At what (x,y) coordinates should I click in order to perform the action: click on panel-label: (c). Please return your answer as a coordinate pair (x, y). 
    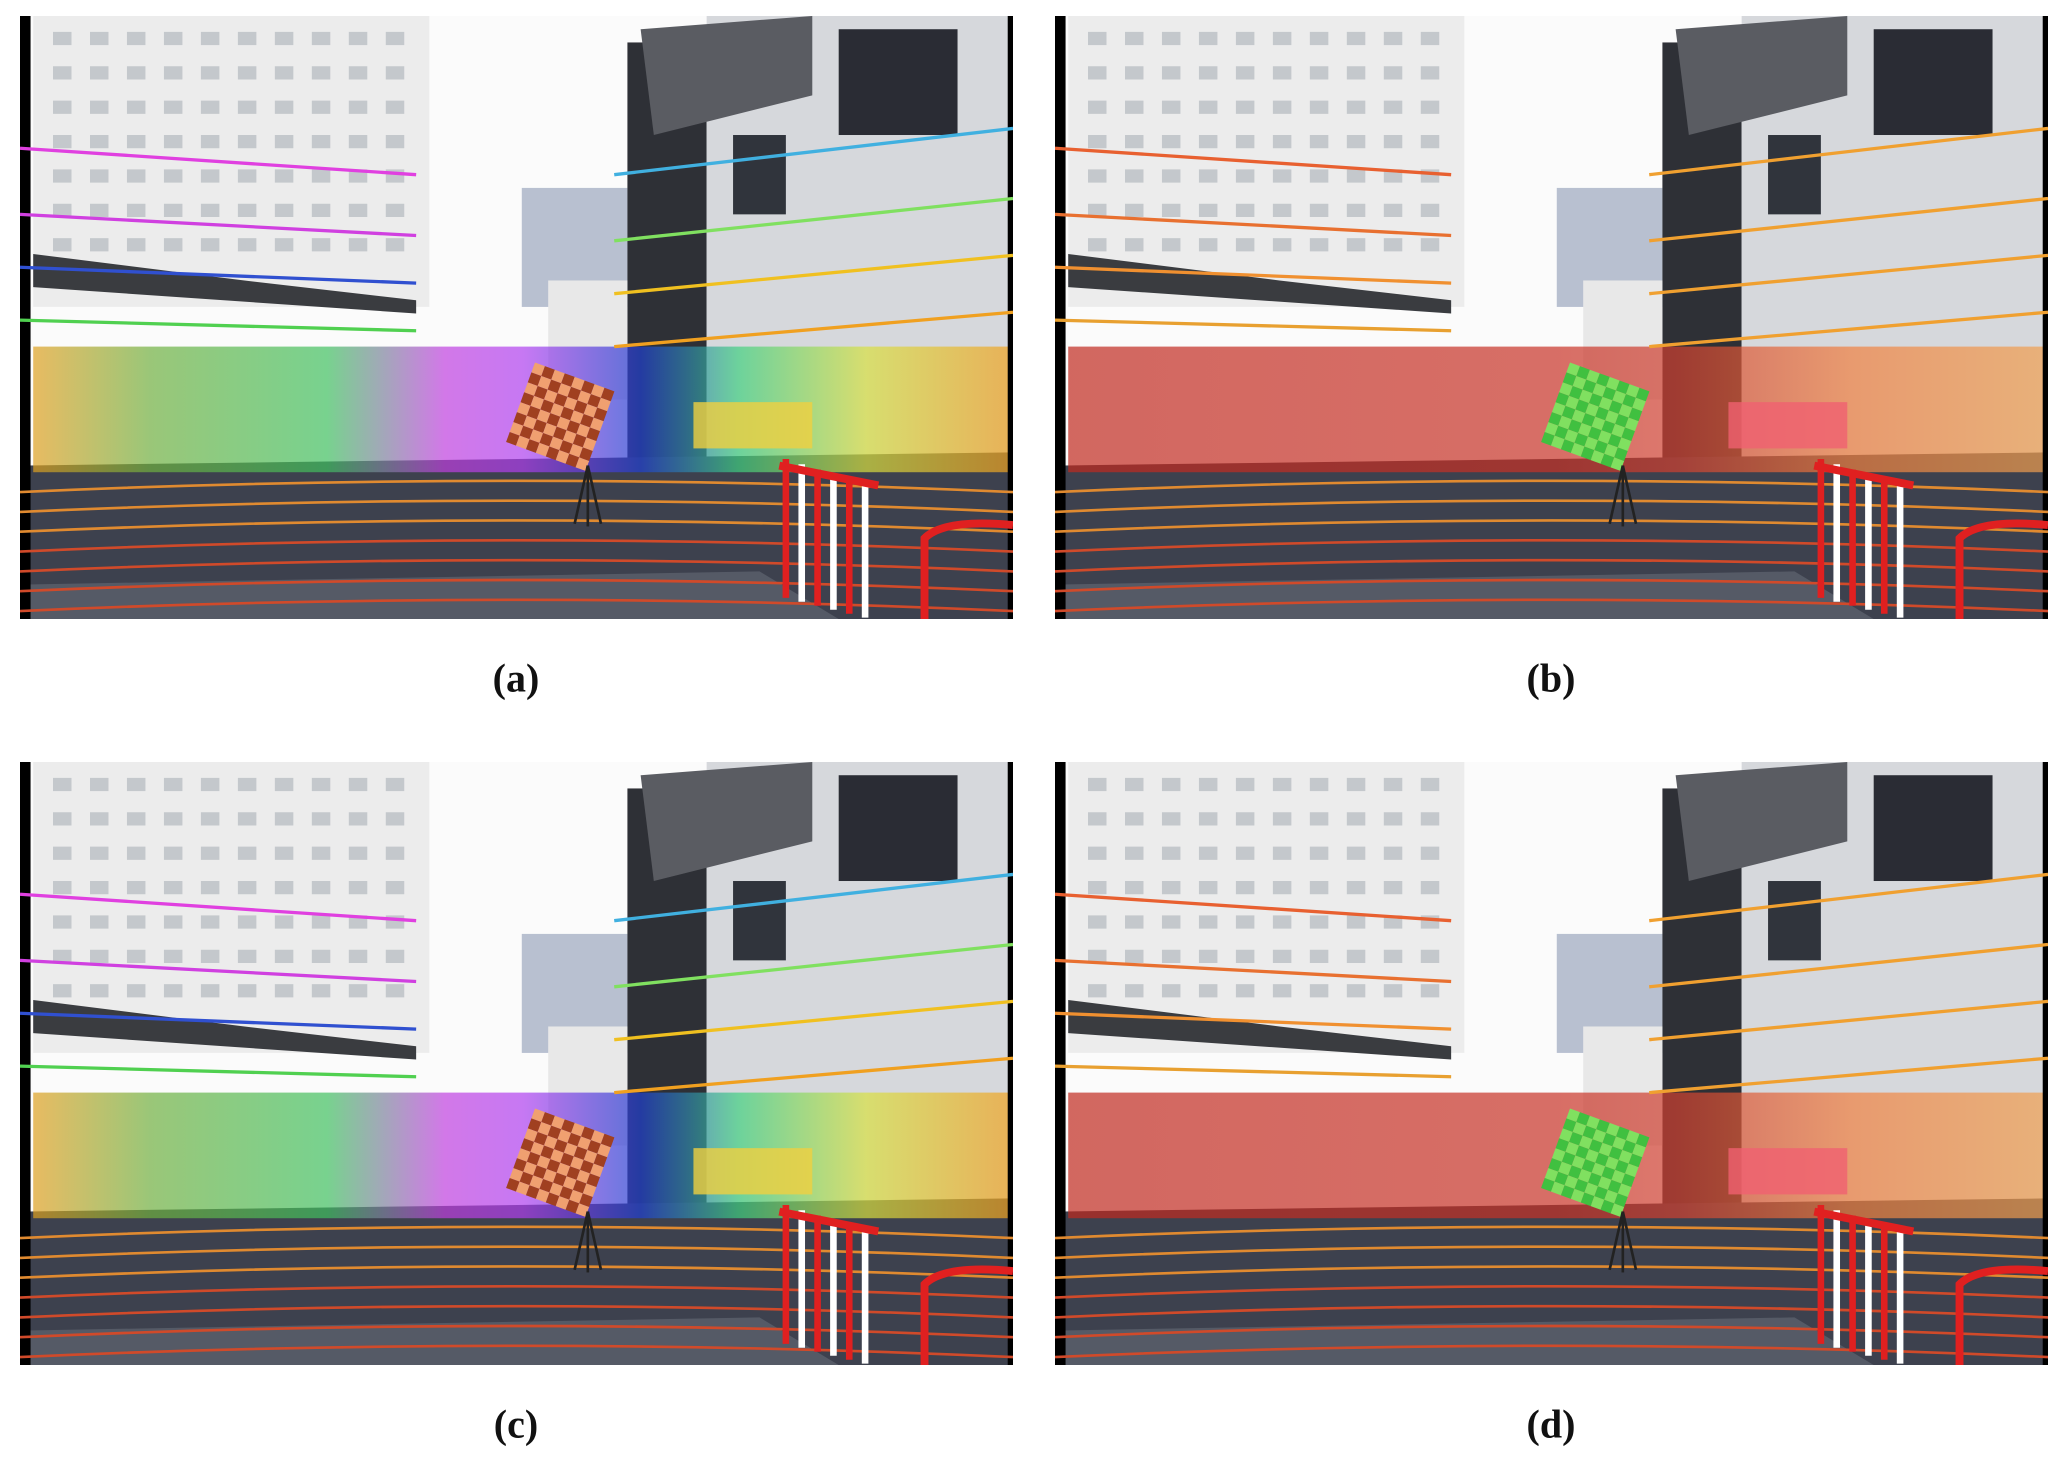
    Looking at the image, I should click on (516, 1424).